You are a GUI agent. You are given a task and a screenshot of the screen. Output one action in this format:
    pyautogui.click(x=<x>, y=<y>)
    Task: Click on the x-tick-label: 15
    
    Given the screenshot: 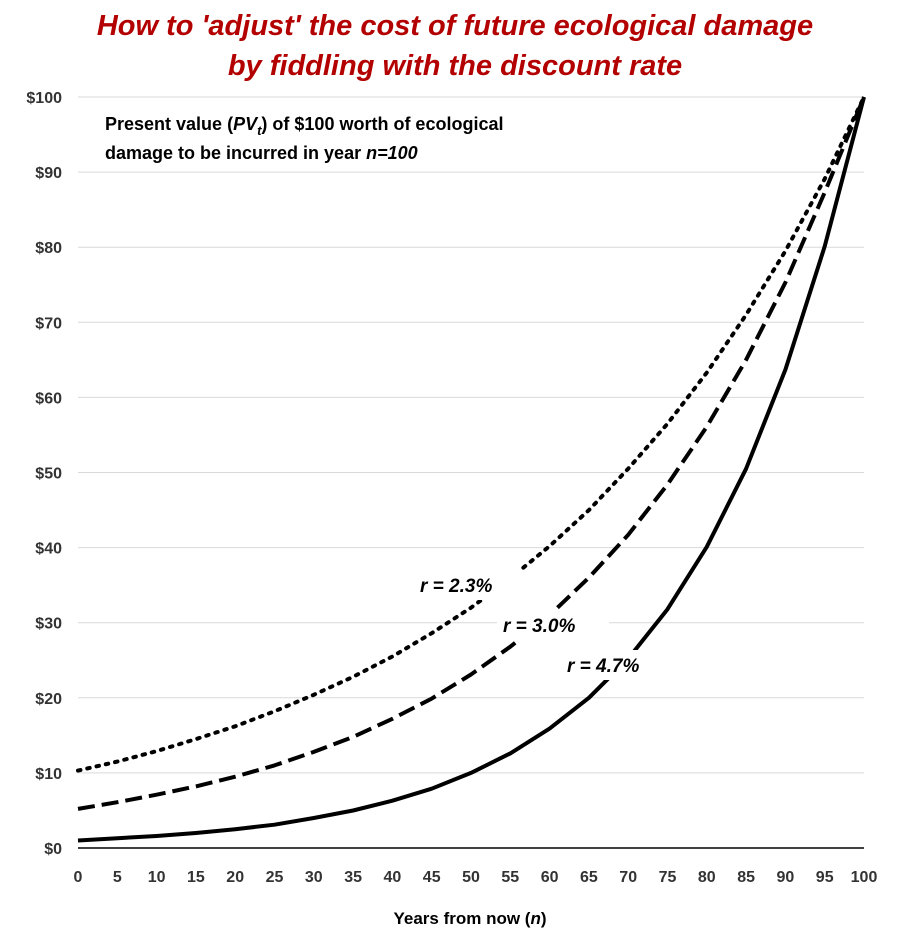 What is the action you would take?
    pyautogui.click(x=196, y=877)
    